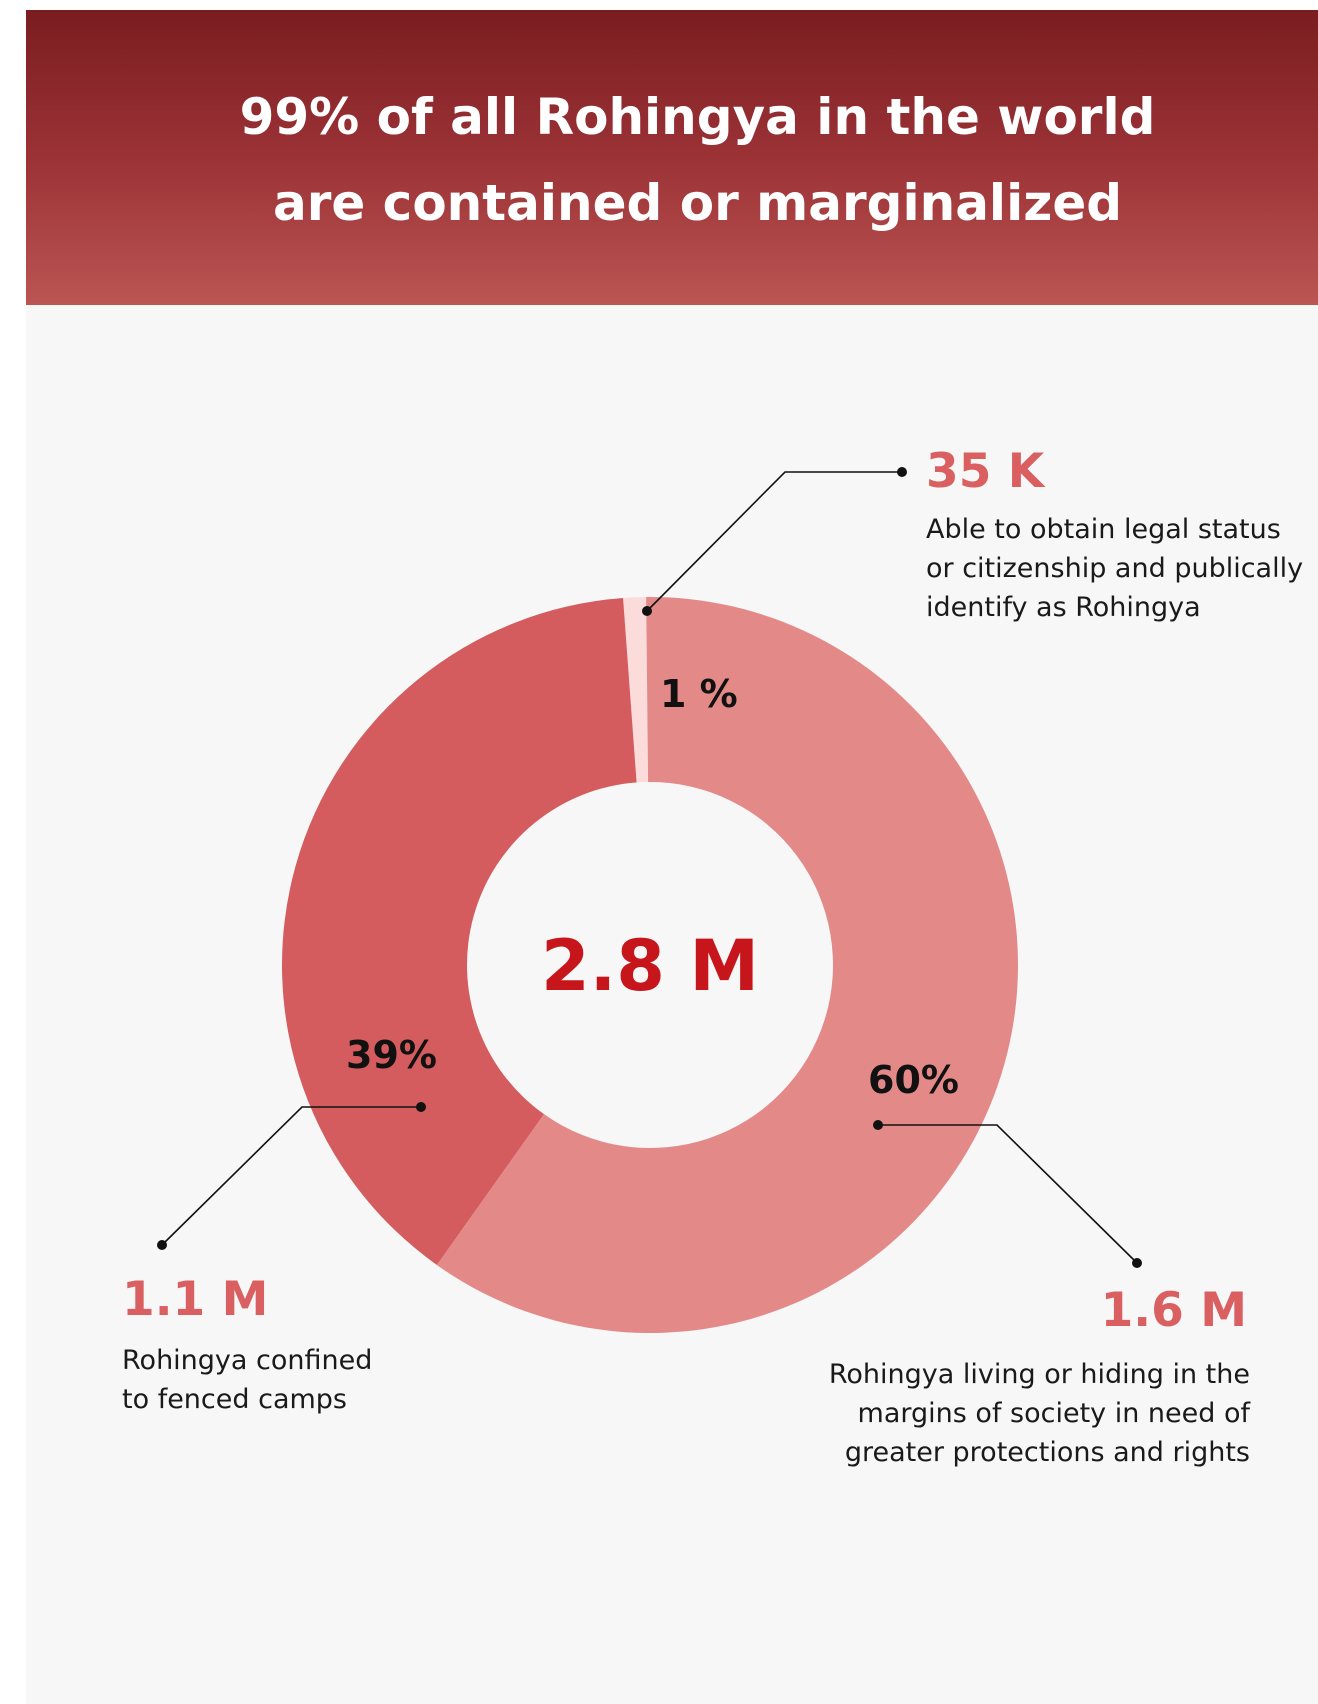 Image resolution: width=1318 pixels, height=1704 pixels. I want to click on leader-line-camps, so click(291, 1176).